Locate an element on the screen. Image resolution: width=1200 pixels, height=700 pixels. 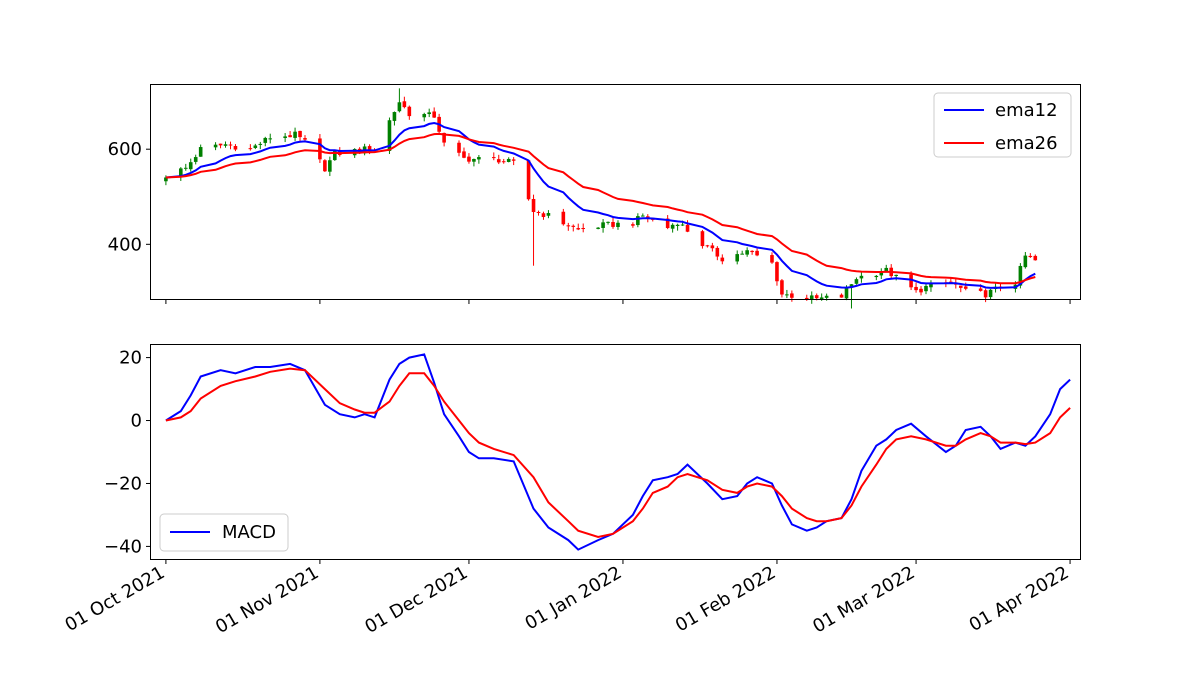
price-legend: ema12 ema26 is located at coordinates (1002, 125).